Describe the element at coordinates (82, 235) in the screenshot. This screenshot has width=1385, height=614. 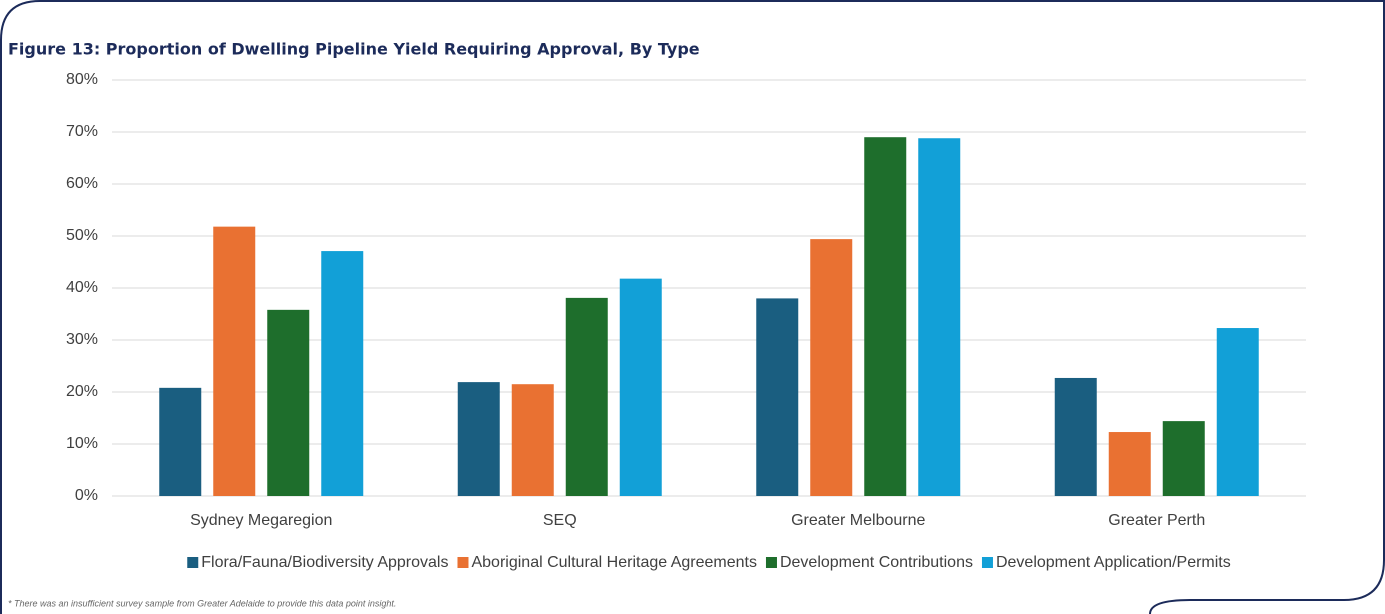
I see `y-tick-label: 50%` at that location.